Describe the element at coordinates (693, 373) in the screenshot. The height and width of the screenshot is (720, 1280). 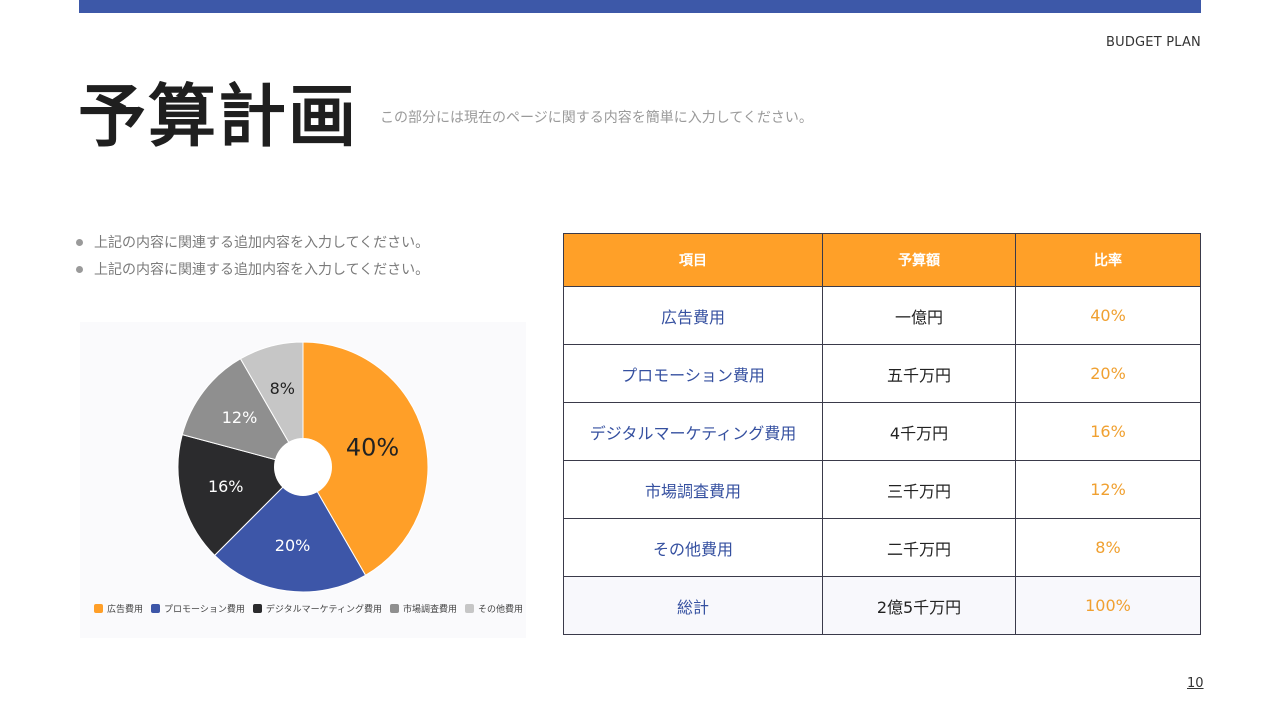
I see `cell-item: プロモーション費用` at that location.